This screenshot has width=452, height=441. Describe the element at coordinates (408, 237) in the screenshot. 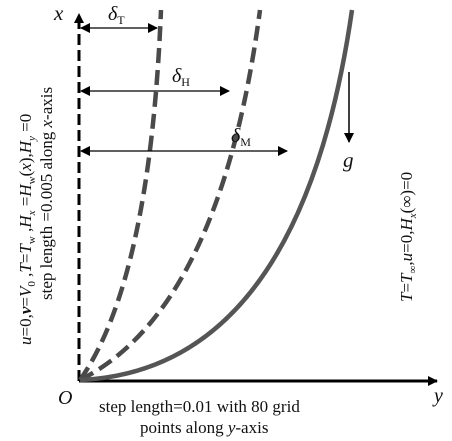

I see `free-stream-condition-text: T=T∞,u=0,Hx(∞)=0` at that location.